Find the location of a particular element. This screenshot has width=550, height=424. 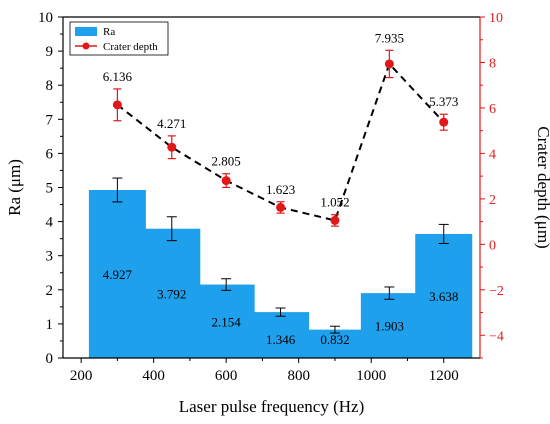

bar-value-label: 3.792 is located at coordinates (171, 293).